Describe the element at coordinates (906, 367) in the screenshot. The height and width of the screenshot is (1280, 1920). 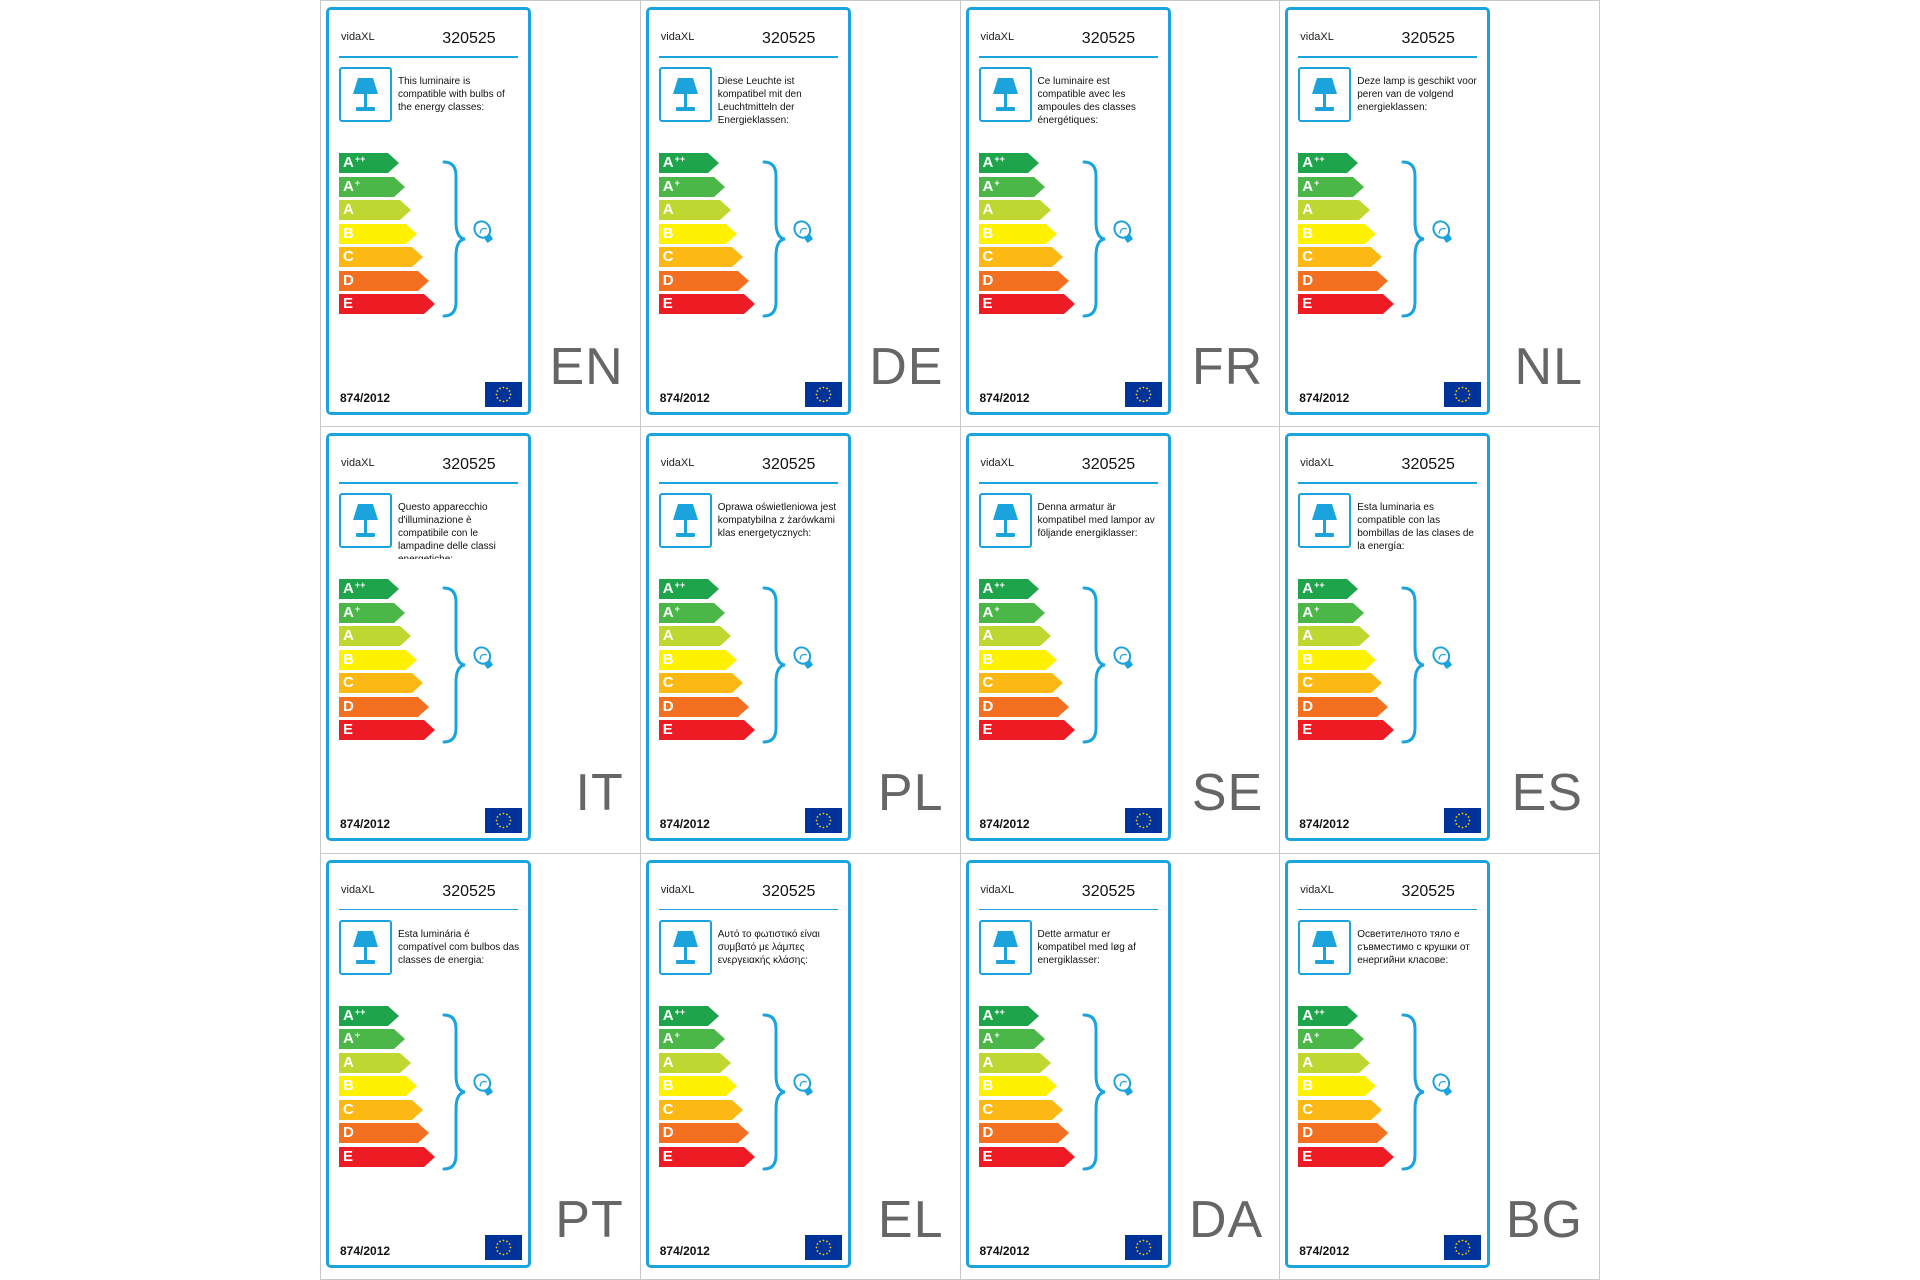
I see `language-code: DE` at that location.